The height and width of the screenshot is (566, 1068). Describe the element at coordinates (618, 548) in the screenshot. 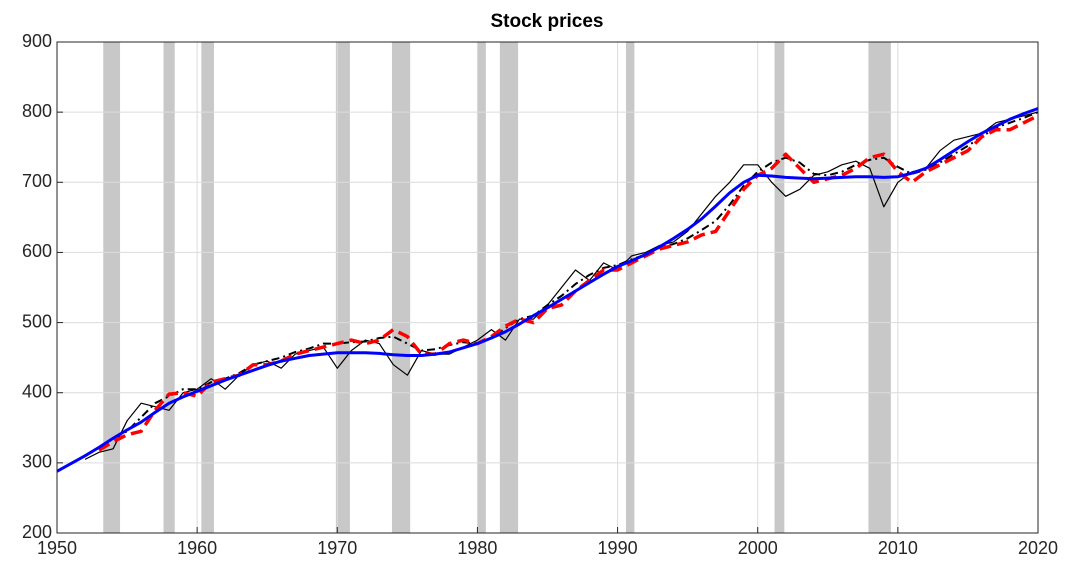

I see `x-tick-label: 1990` at that location.